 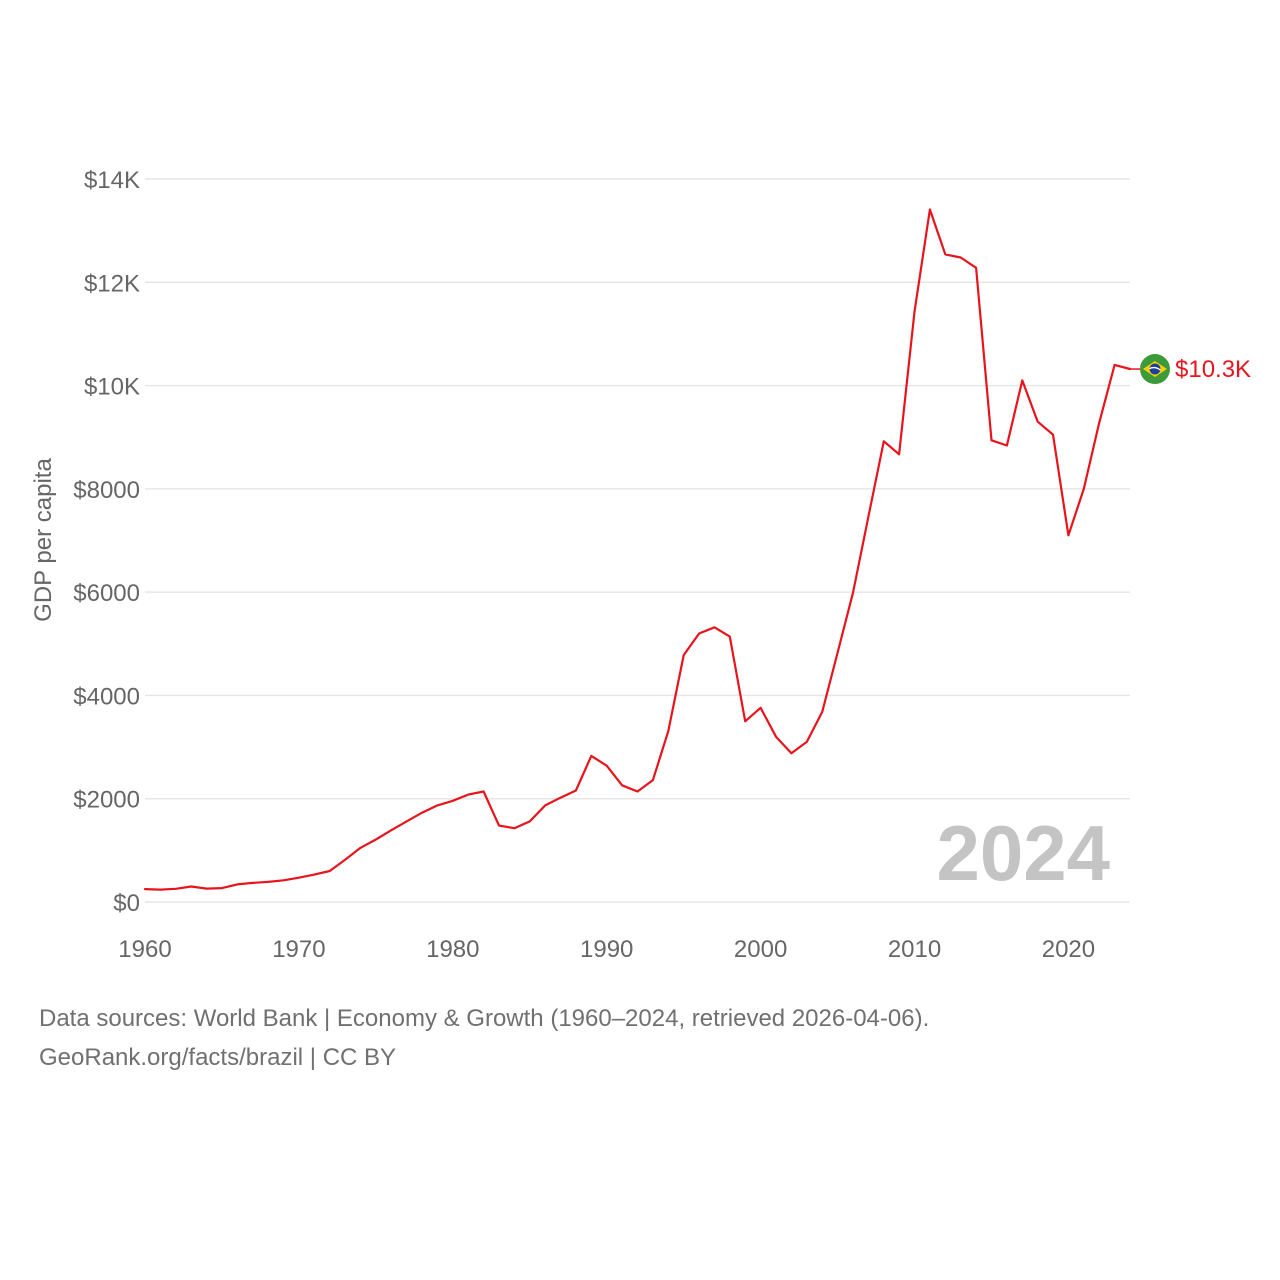 What do you see at coordinates (452, 949) in the screenshot?
I see `x-tick-label: 1980` at bounding box center [452, 949].